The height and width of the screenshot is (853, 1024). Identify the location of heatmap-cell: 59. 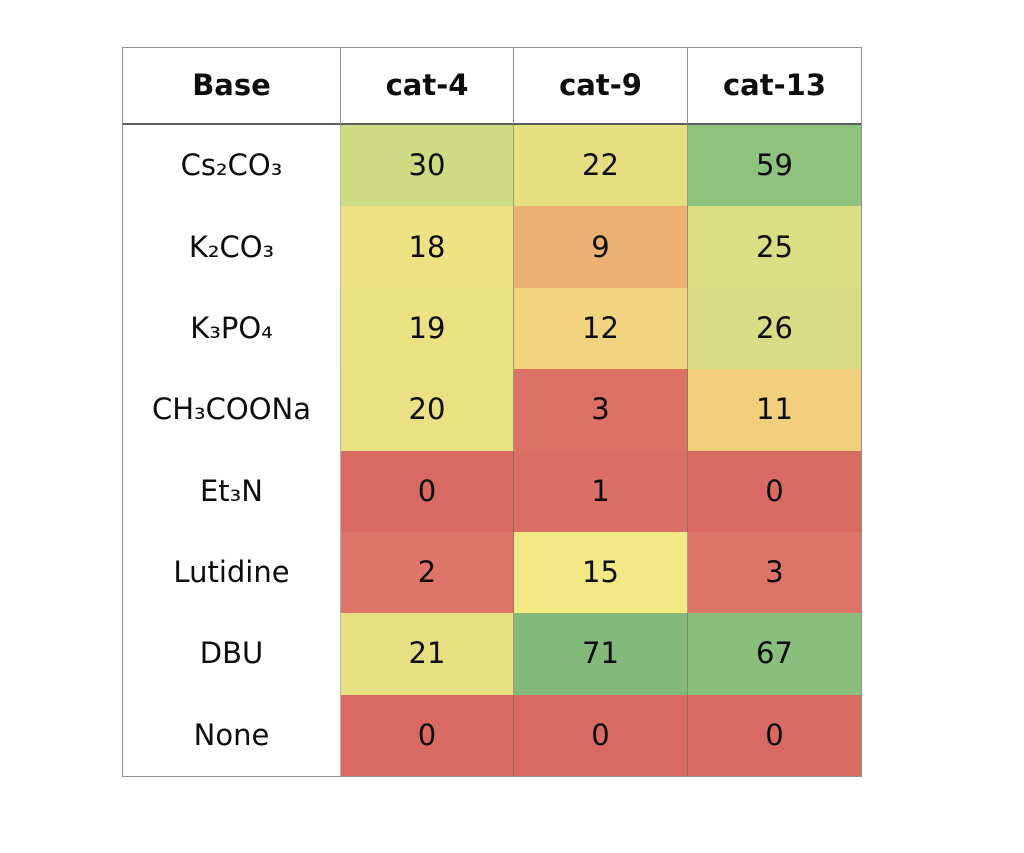
(774, 166).